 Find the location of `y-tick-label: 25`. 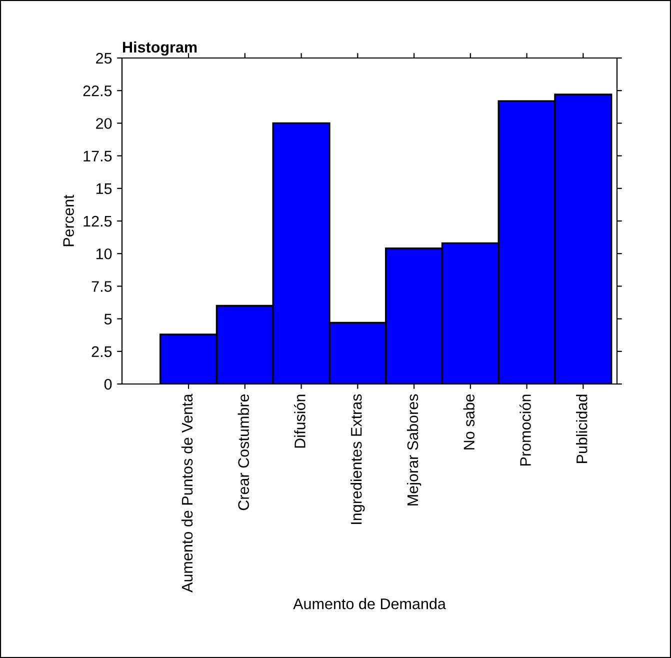

y-tick-label: 25 is located at coordinates (104, 58).